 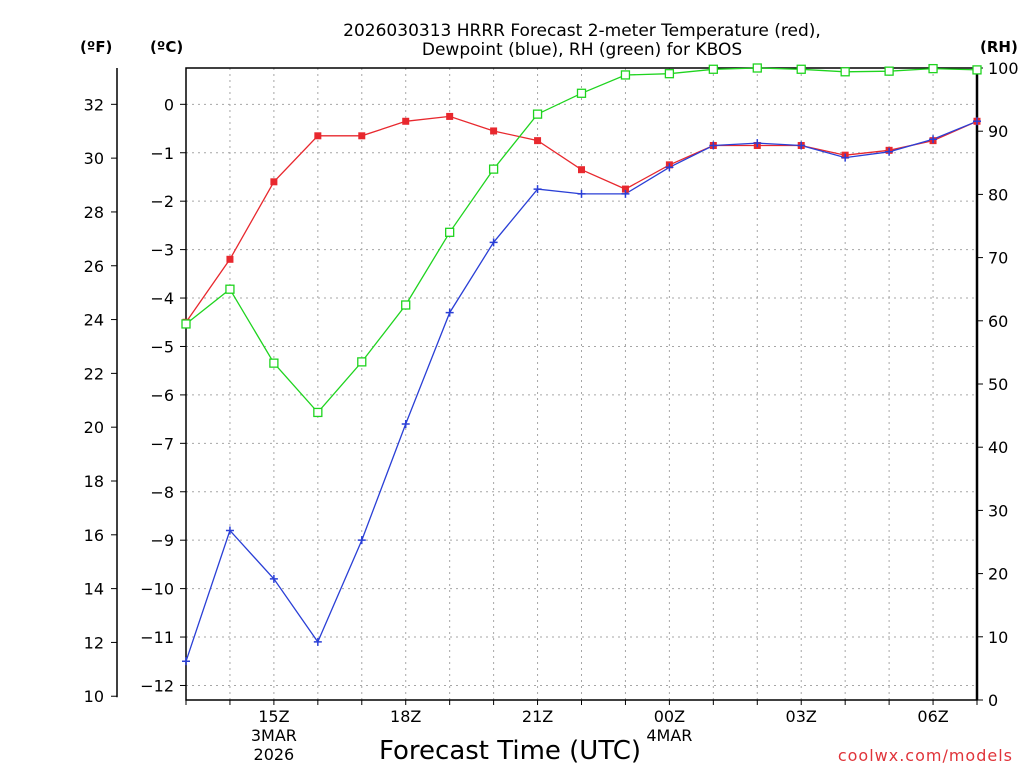 What do you see at coordinates (162, 540) in the screenshot?
I see `celsius-tick-label: −9` at bounding box center [162, 540].